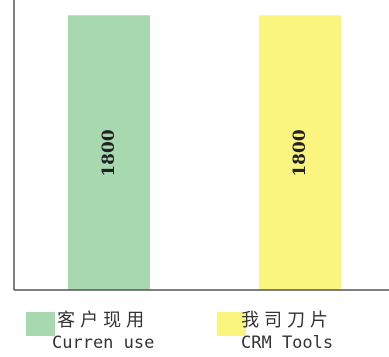 The height and width of the screenshot is (357, 389). Describe the element at coordinates (231, 324) in the screenshot. I see `legend-swatch-yellow` at that location.